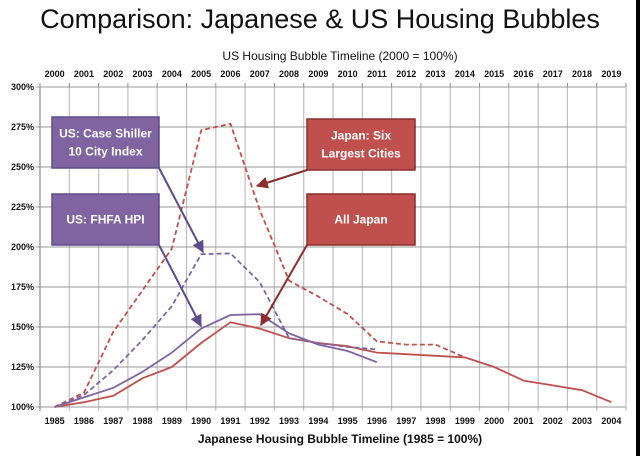  I want to click on top-x-tick-label: 2006, so click(230, 74).